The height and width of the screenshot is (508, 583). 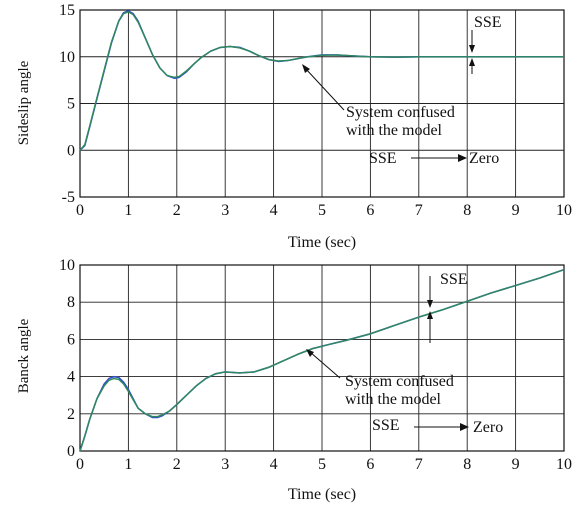 I want to click on bank-y-tick-label: 0, so click(x=71, y=451).